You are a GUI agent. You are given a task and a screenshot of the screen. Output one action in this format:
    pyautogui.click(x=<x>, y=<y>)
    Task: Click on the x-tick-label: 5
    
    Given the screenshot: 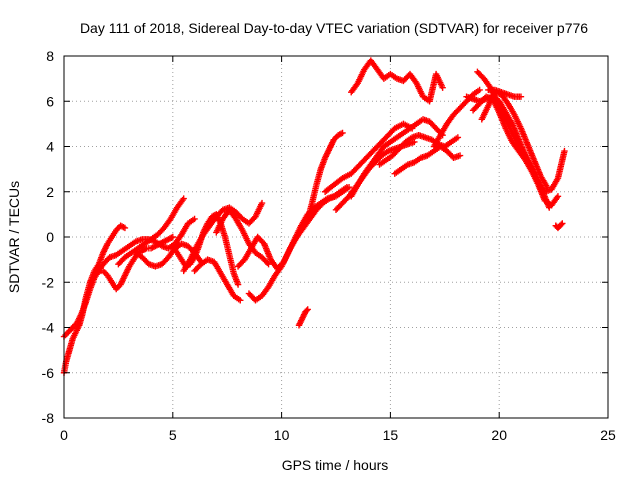 What is the action you would take?
    pyautogui.click(x=173, y=435)
    